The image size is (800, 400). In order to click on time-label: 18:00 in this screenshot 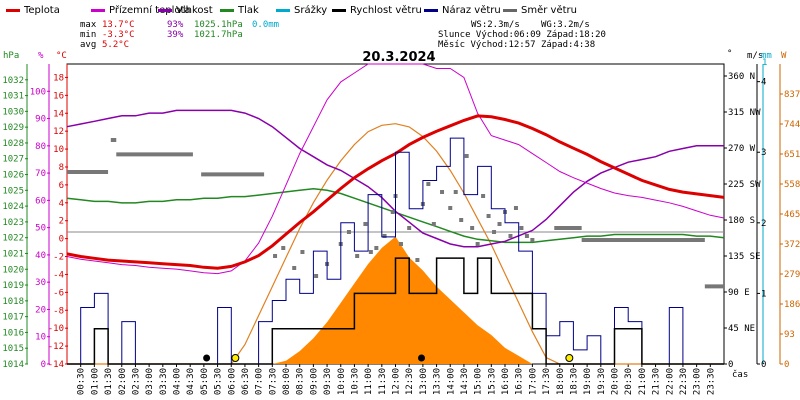, I will do `click(561, 381)`.